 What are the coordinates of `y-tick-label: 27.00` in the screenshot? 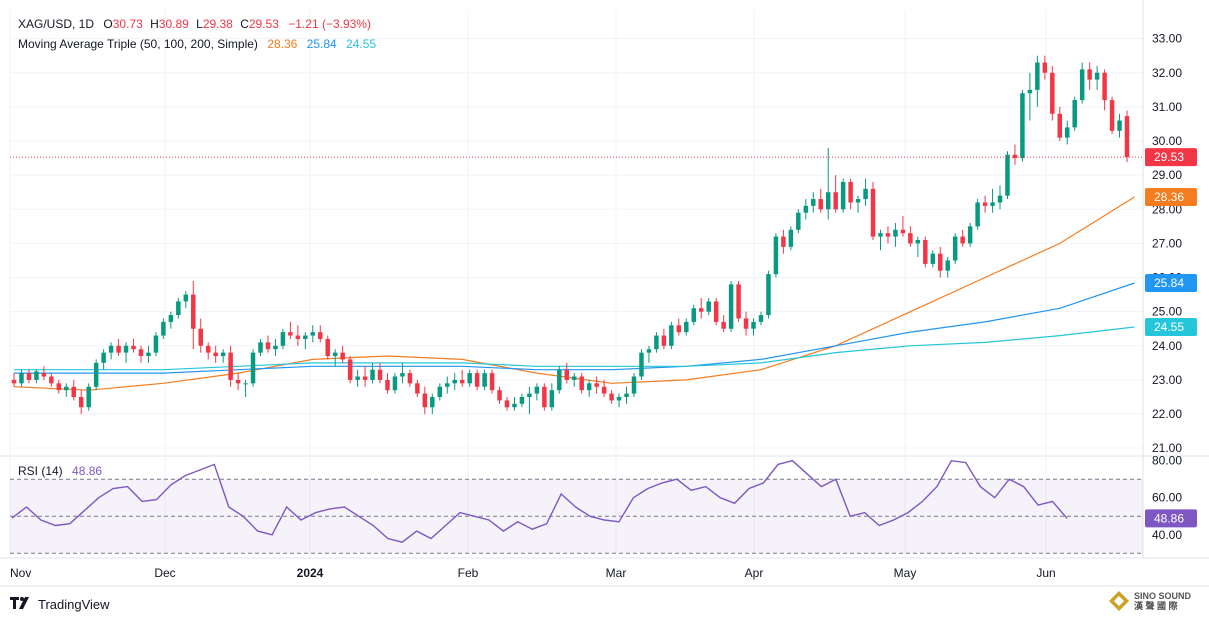 It's located at (1167, 243).